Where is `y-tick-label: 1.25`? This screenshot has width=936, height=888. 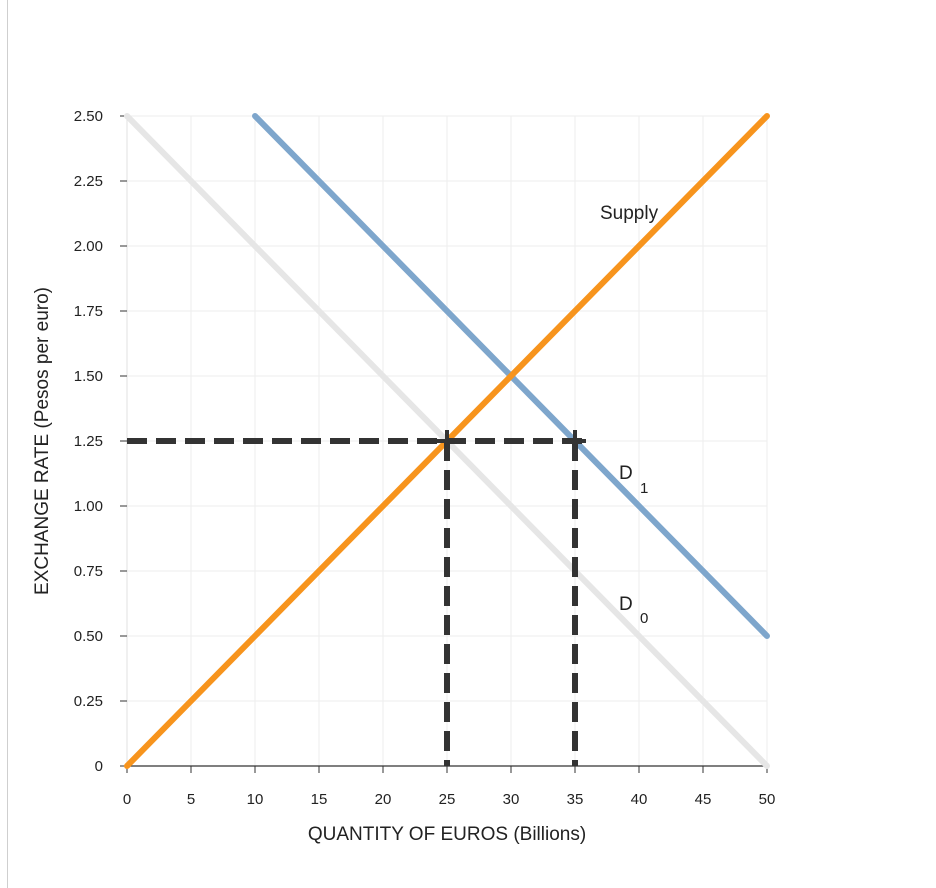 y-tick-label: 1.25 is located at coordinates (88, 441).